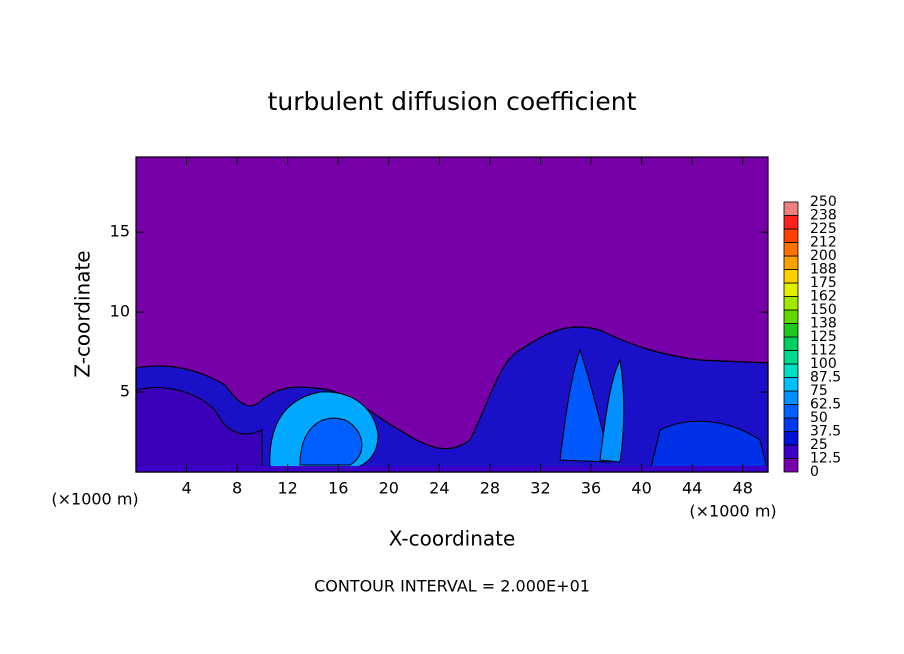  Describe the element at coordinates (823, 229) in the screenshot. I see `colorbar-label: 225` at that location.